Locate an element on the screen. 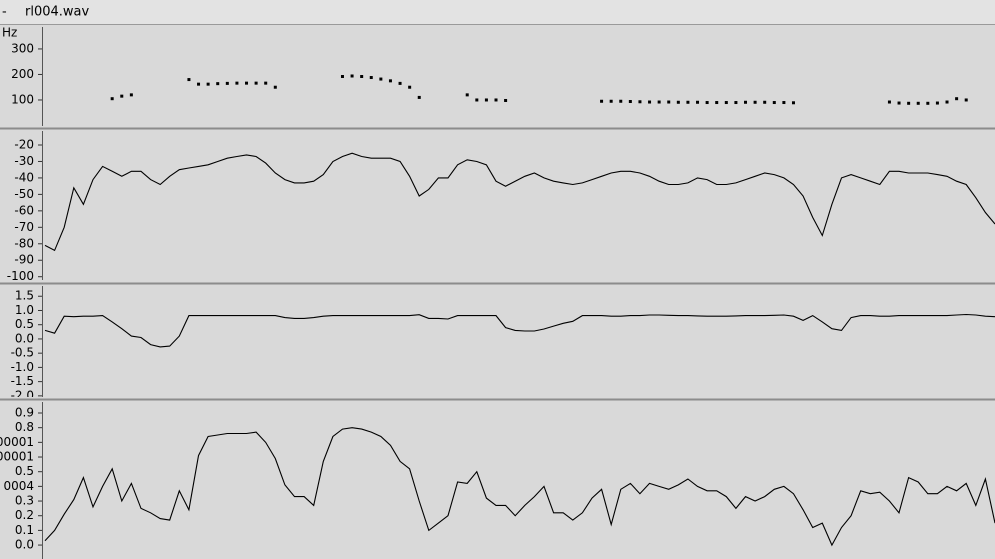 The height and width of the screenshot is (559, 995). y-tick-label: -30 is located at coordinates (24, 161).